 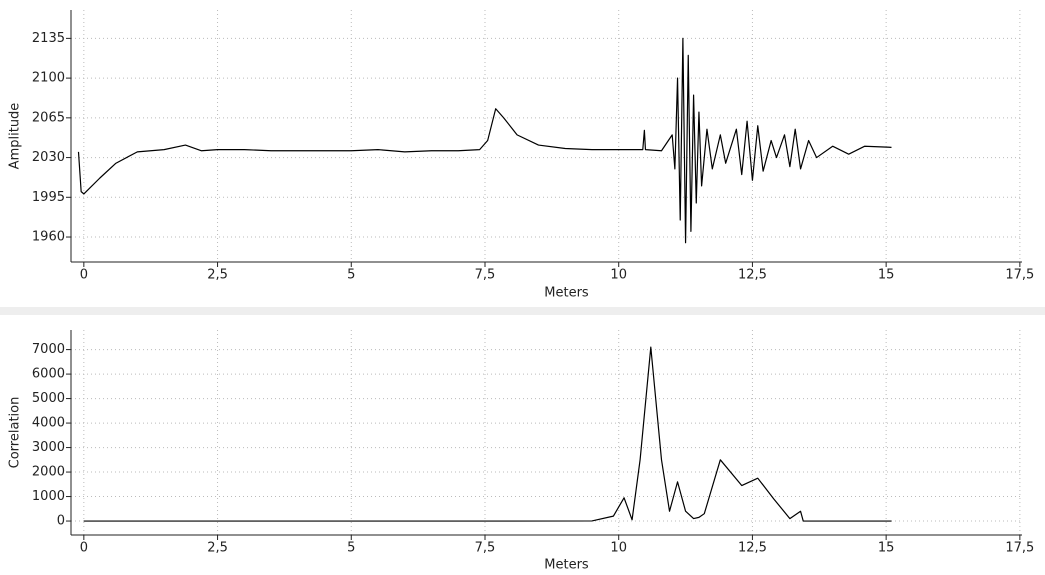 I want to click on y-tick-label: 1960, so click(x=48, y=237).